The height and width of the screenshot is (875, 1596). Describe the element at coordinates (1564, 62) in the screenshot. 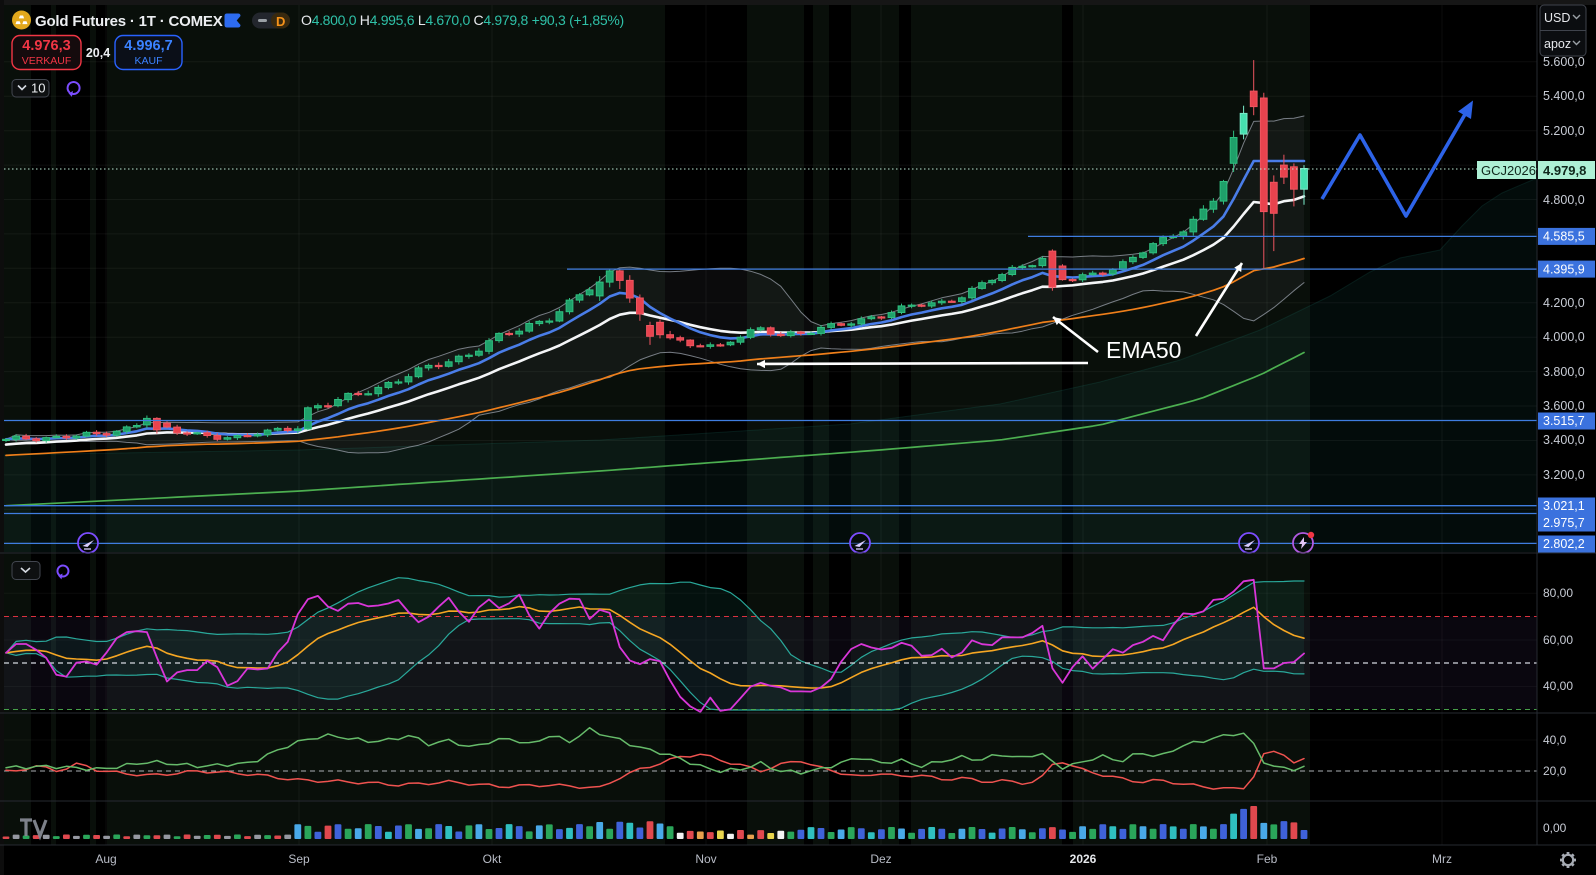

I see `svg-text: 5.600,0` at that location.